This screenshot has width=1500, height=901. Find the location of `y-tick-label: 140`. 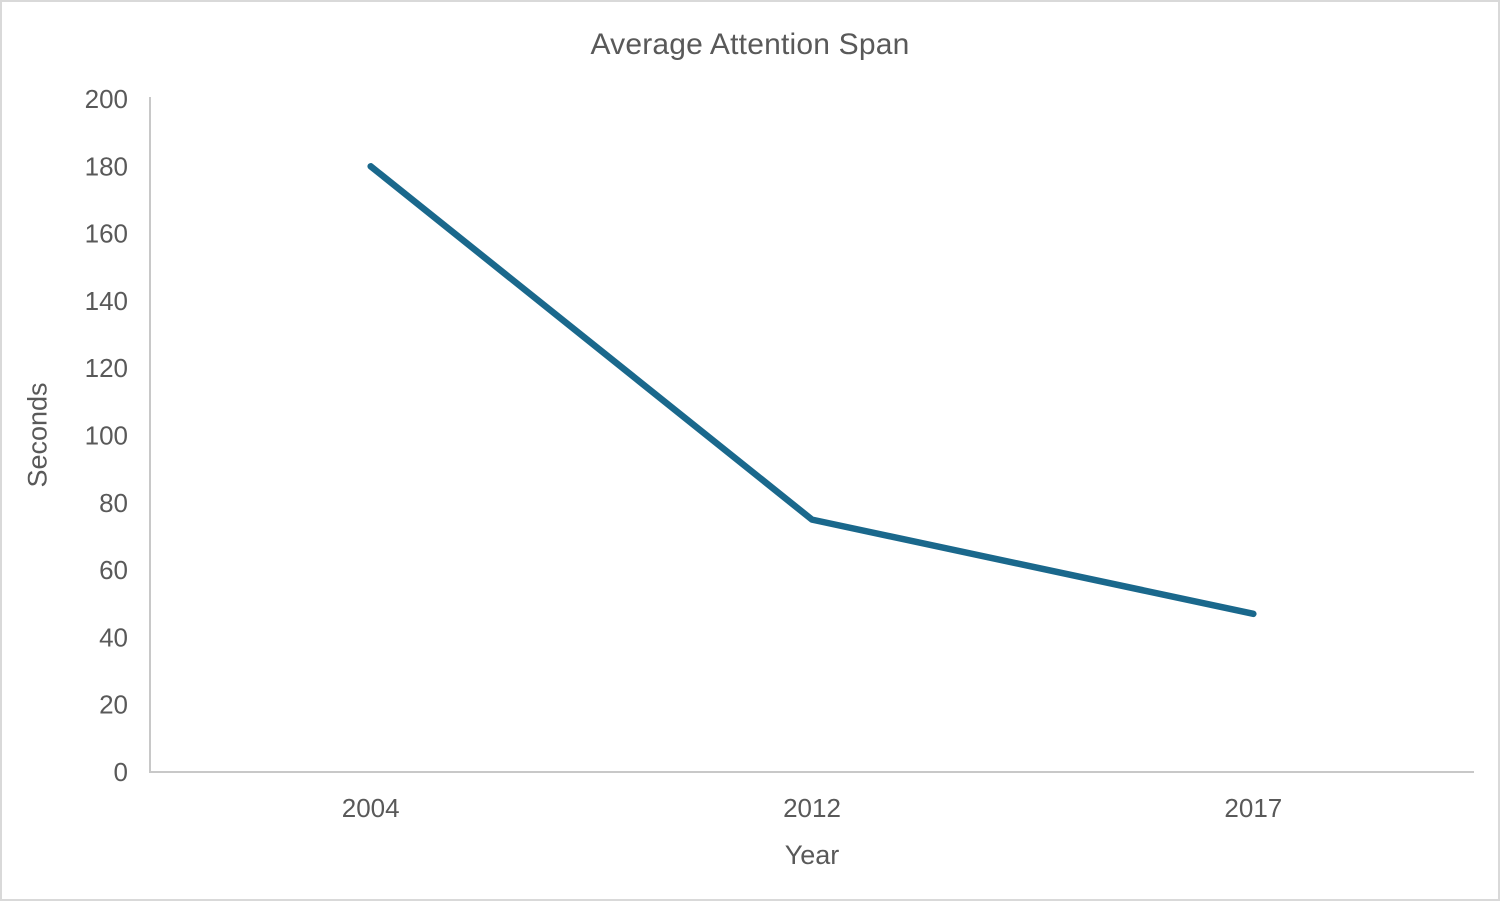

y-tick-label: 140 is located at coordinates (106, 301).